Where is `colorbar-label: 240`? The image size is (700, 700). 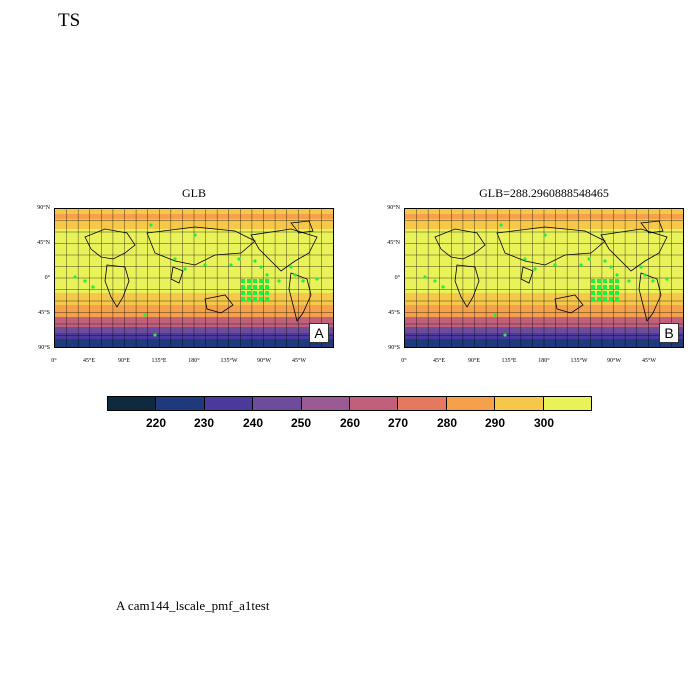
colorbar-label: 240 is located at coordinates (253, 423).